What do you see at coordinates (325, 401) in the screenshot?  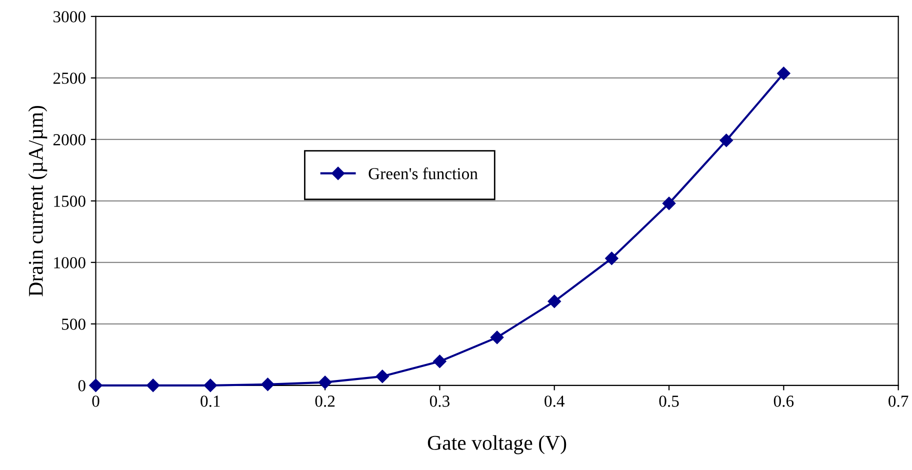 I see `x-tick-label: 0.2` at bounding box center [325, 401].